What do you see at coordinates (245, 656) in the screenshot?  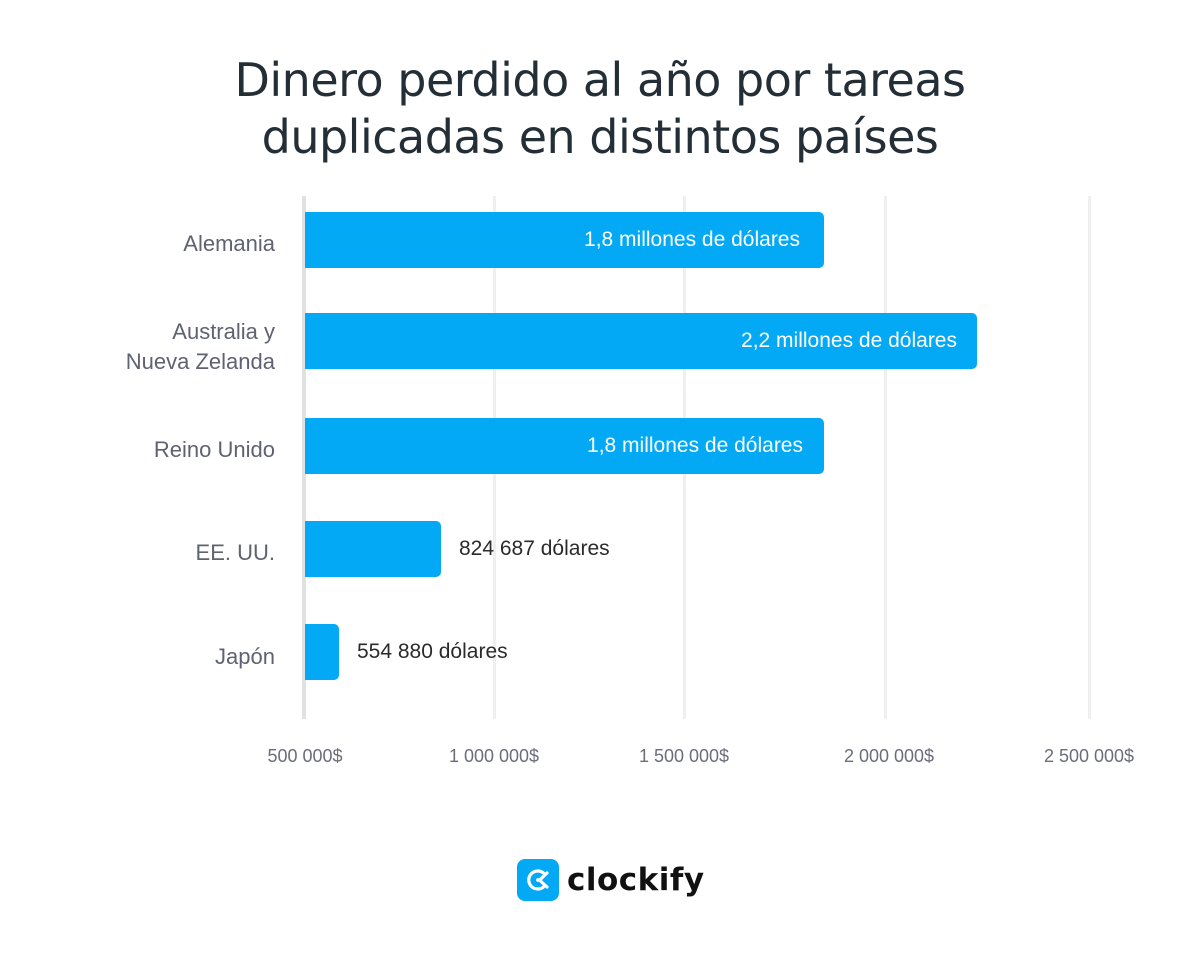 I see `category-label-japon: Japón` at bounding box center [245, 656].